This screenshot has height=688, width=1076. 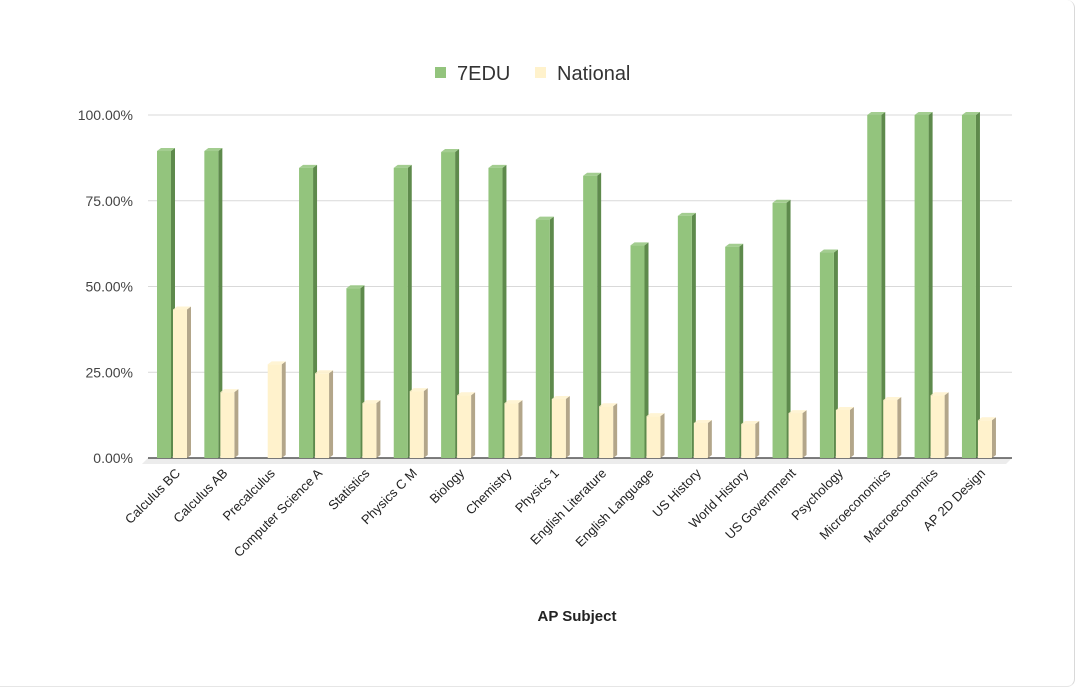 What do you see at coordinates (923, 285) in the screenshot?
I see `bar-7edu-macroeconomics` at bounding box center [923, 285].